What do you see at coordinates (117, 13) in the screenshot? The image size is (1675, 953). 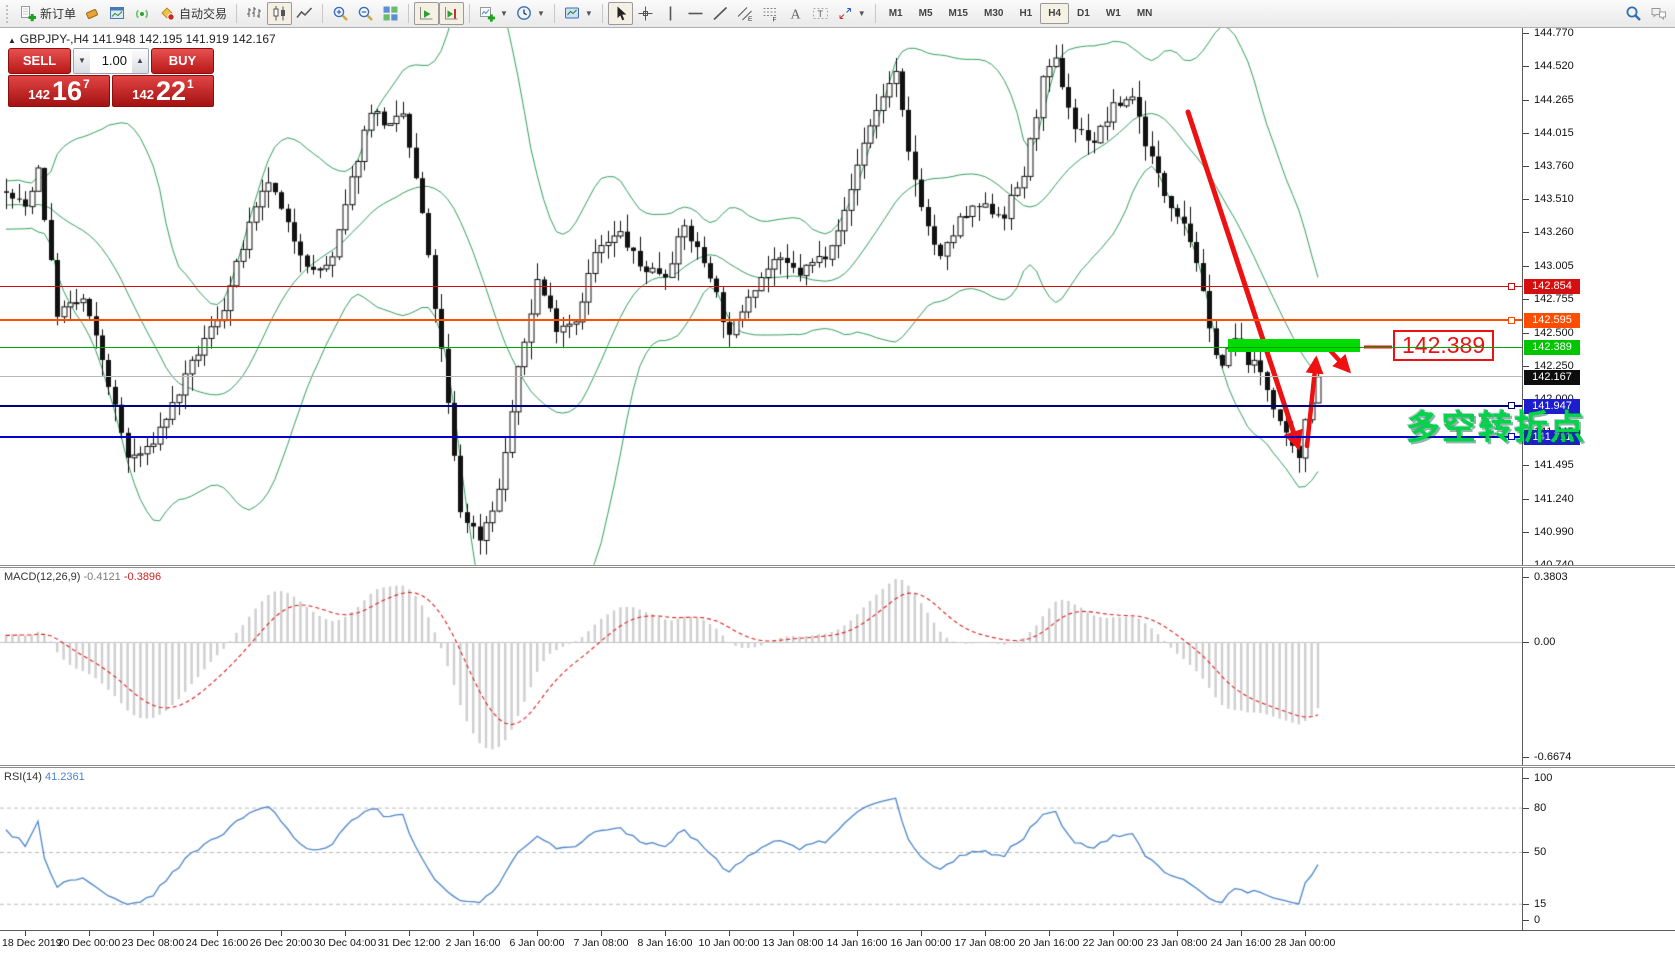 I see `chart-window-button` at bounding box center [117, 13].